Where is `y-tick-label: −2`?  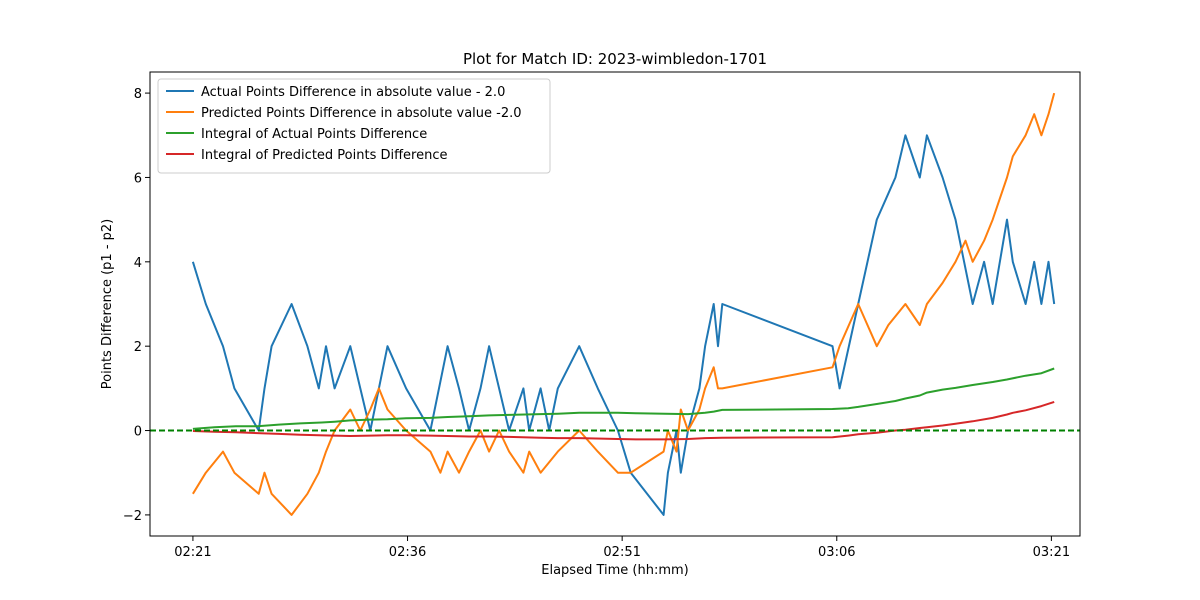 y-tick-label: −2 is located at coordinates (132, 516).